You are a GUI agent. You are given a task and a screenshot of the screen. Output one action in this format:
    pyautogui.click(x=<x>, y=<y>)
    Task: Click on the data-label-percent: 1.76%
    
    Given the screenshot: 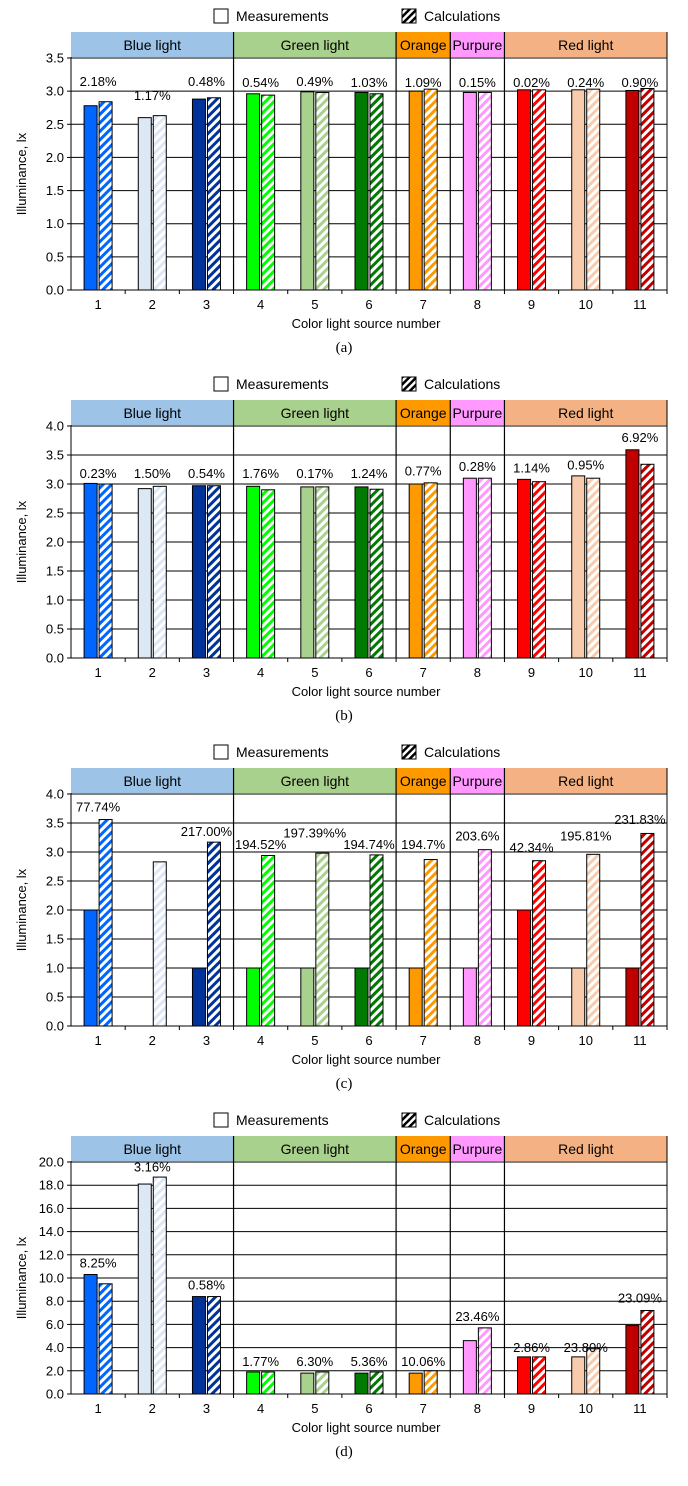 What is the action you would take?
    pyautogui.click(x=260, y=473)
    